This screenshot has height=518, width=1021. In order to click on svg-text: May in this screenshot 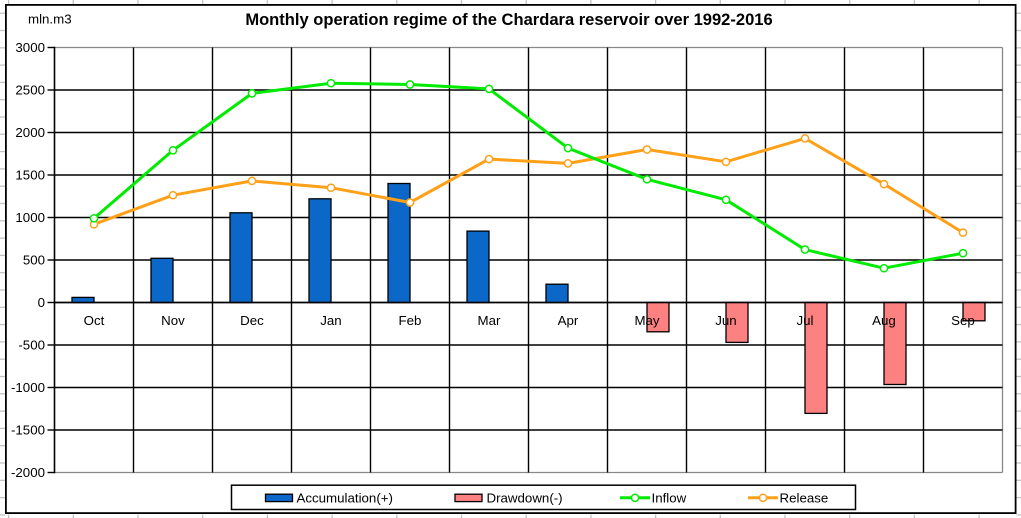, I will do `click(646, 320)`.